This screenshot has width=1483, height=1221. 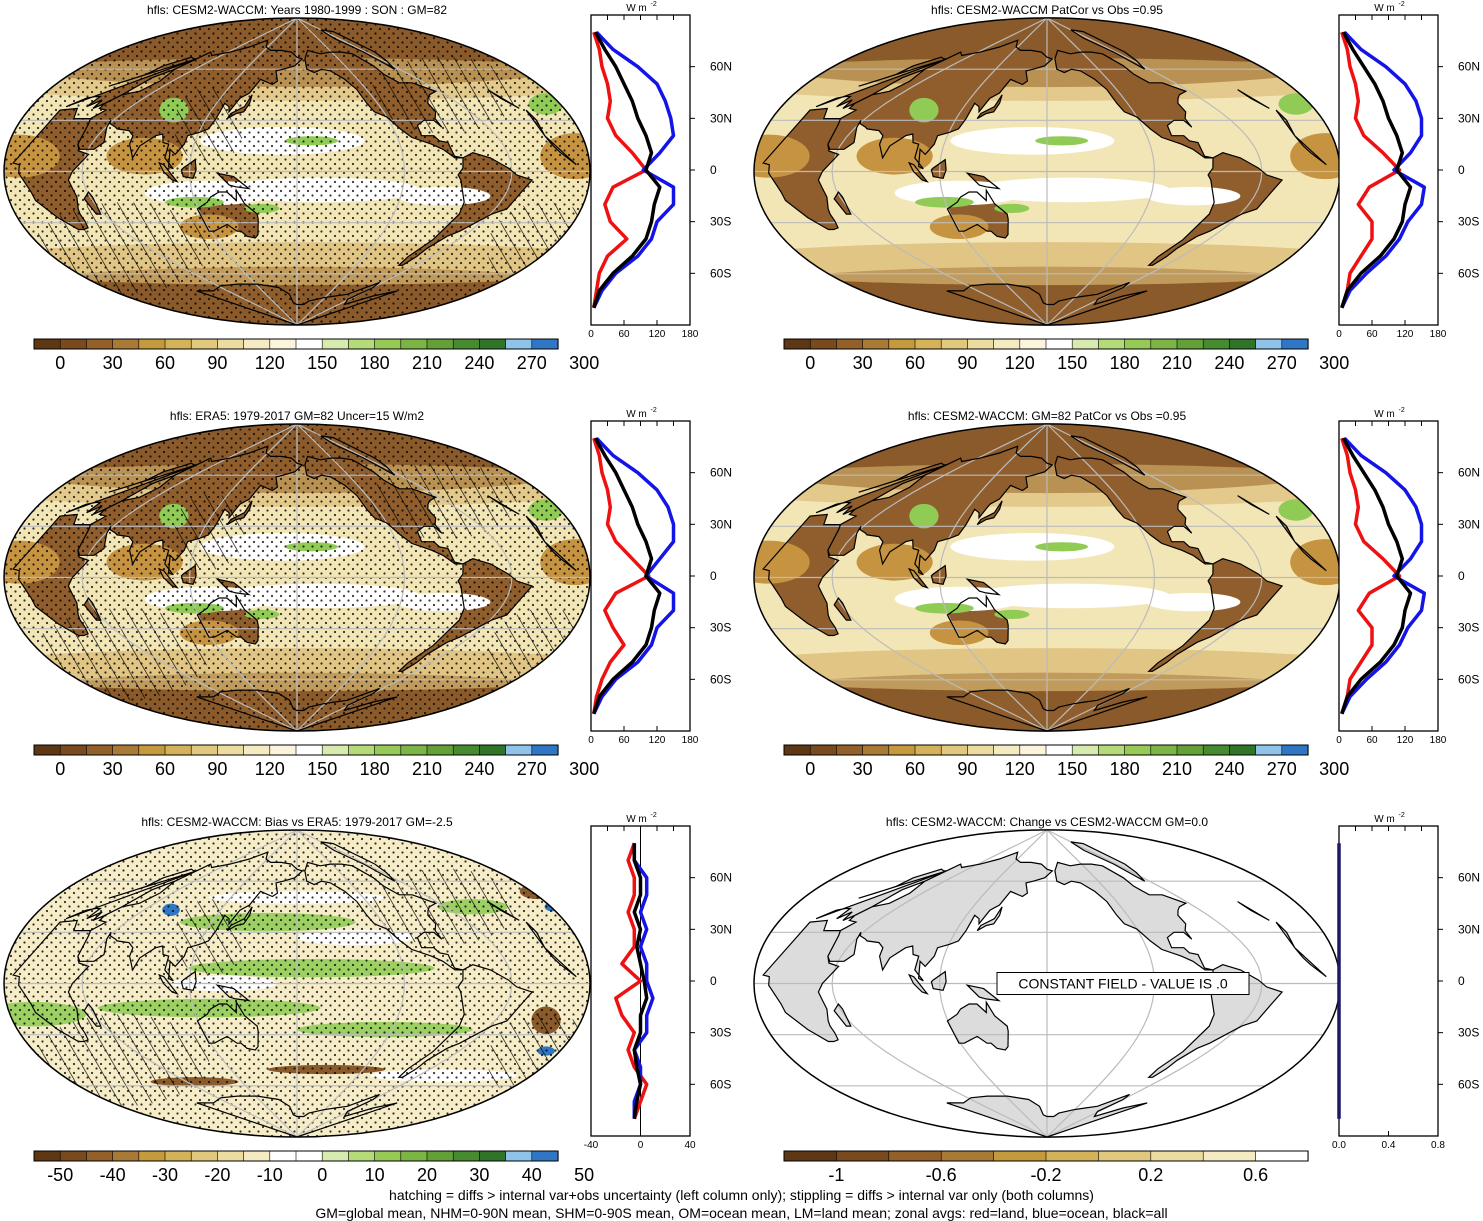 What do you see at coordinates (1123, 983) in the screenshot?
I see `annotation-box` at bounding box center [1123, 983].